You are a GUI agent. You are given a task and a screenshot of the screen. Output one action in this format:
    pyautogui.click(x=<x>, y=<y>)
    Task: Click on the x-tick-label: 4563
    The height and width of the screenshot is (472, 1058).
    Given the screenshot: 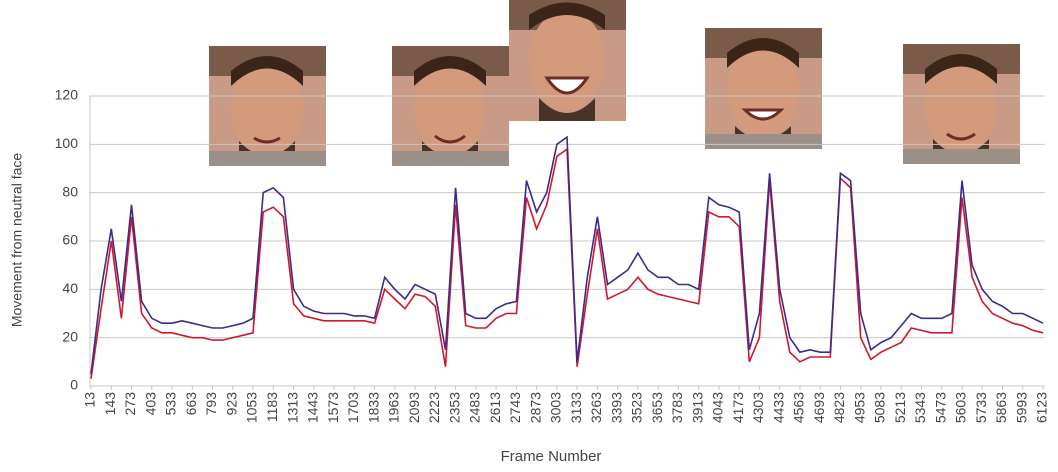 What is the action you would take?
    pyautogui.click(x=799, y=407)
    